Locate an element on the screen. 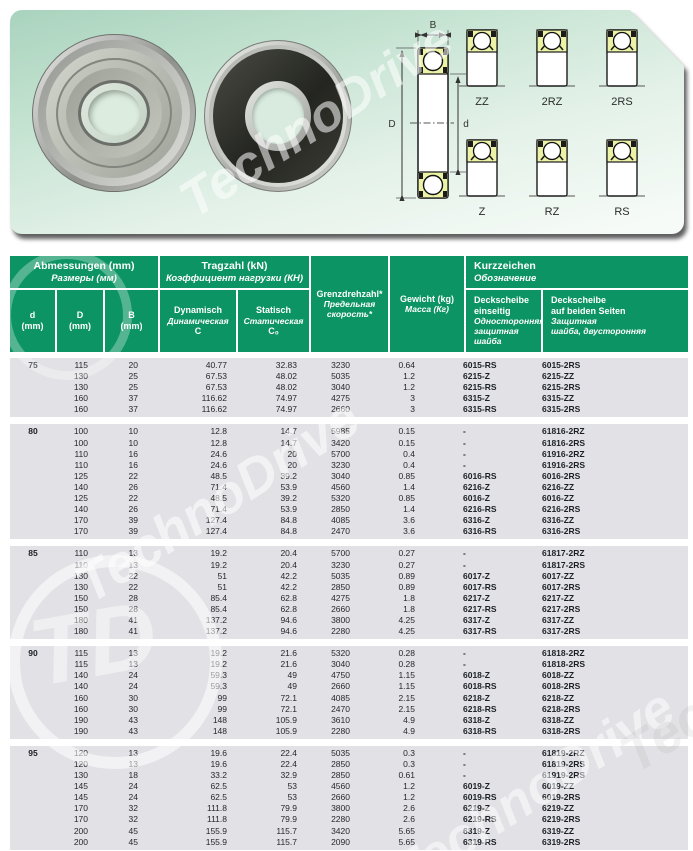 The height and width of the screenshot is (851, 693). table-row: 80 100 10 12.8 14.7 5985 0.15 - 61816-2RZ is located at coordinates (349, 431).